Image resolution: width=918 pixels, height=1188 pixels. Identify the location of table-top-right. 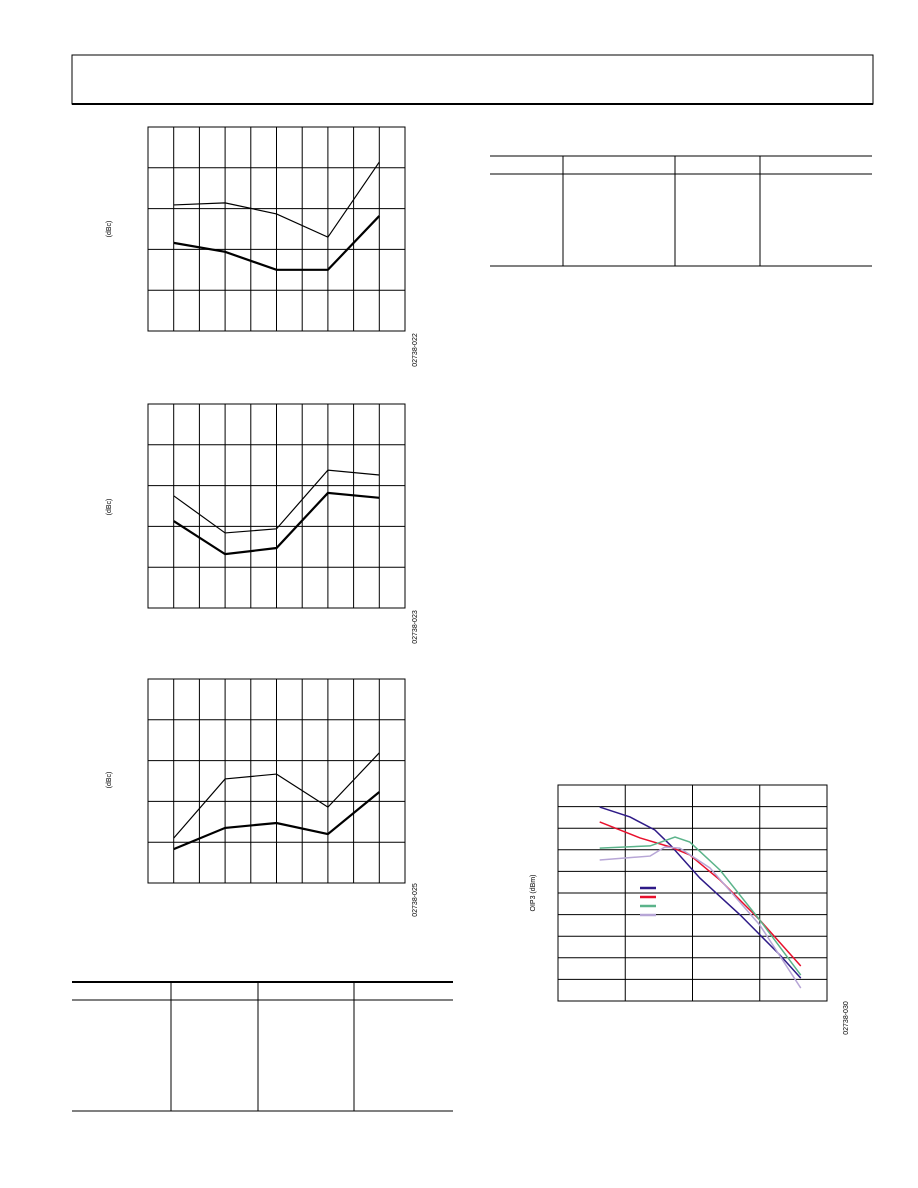
(681, 211).